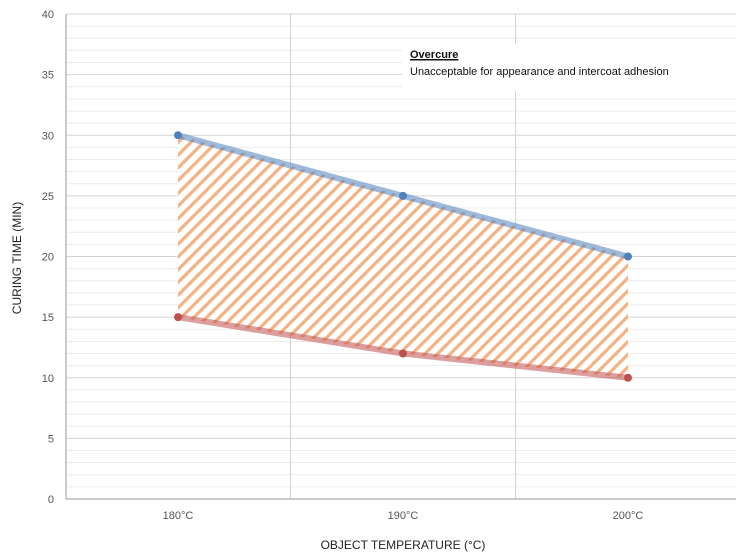 The image size is (736, 552). What do you see at coordinates (48, 76) in the screenshot?
I see `y-tick-label: 35` at bounding box center [48, 76].